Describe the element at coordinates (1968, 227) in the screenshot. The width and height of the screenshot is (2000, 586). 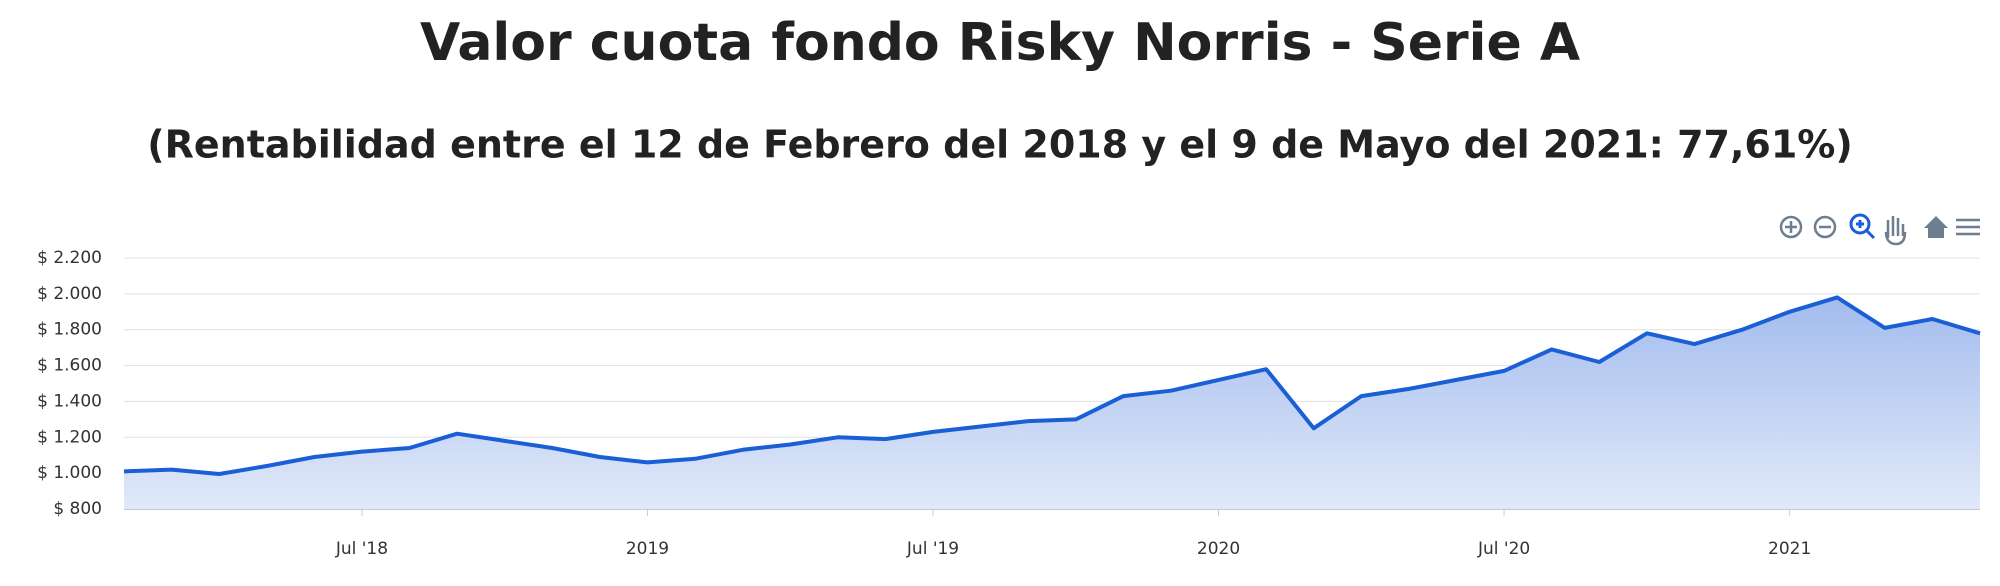
I see `menu-button` at that location.